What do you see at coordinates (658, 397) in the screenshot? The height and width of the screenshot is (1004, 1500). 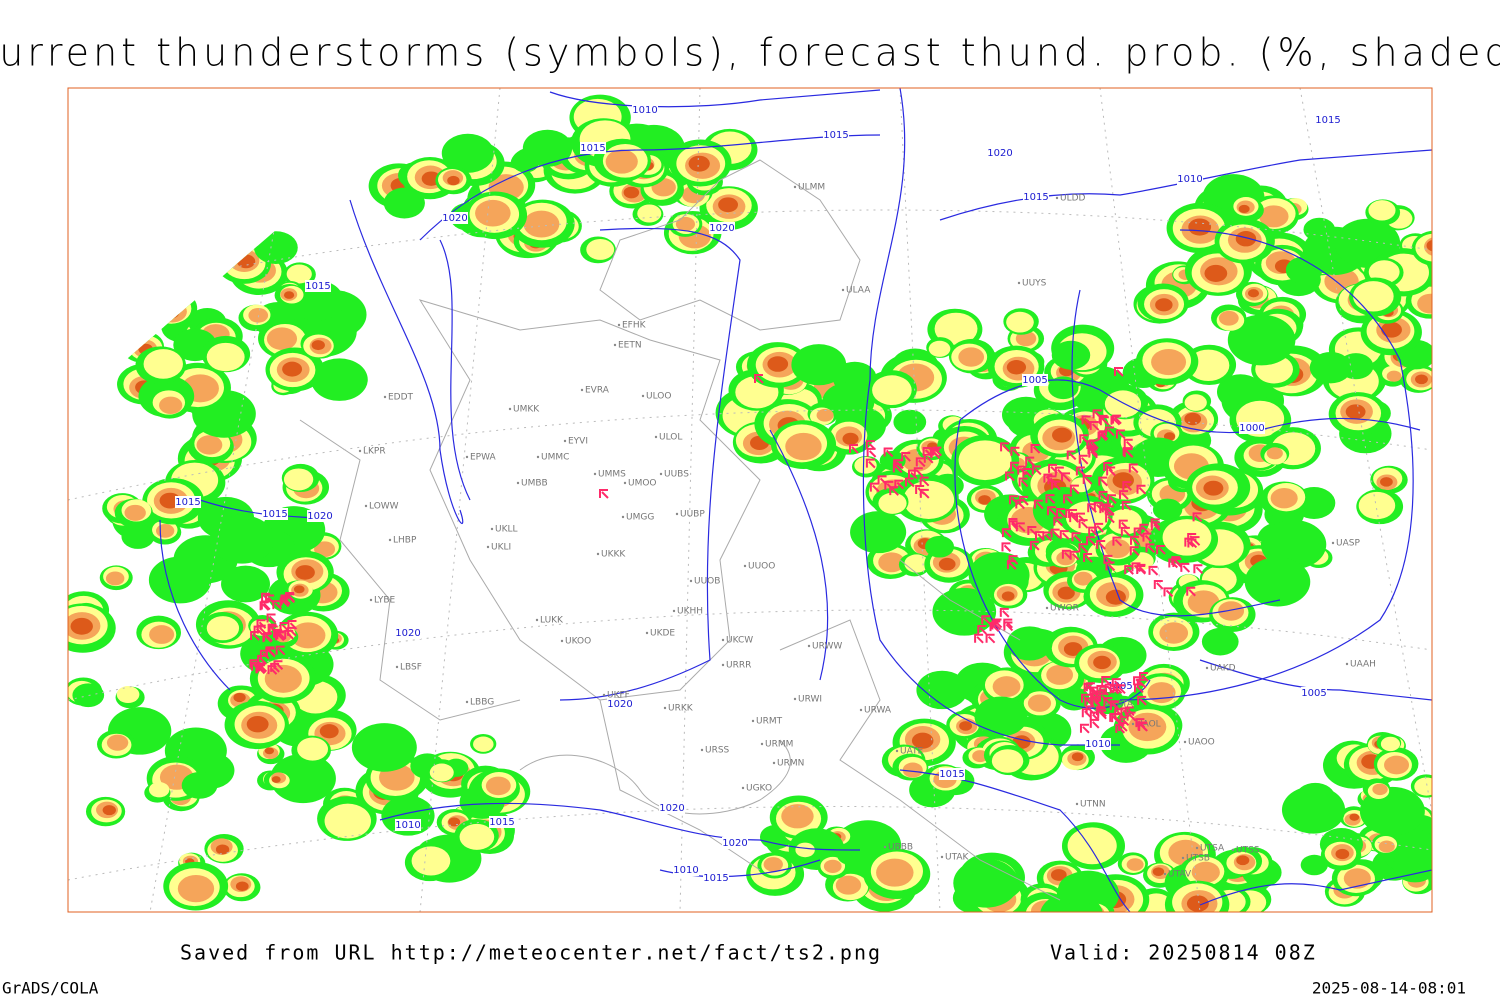 I see `station-label: ULOO` at bounding box center [658, 397].